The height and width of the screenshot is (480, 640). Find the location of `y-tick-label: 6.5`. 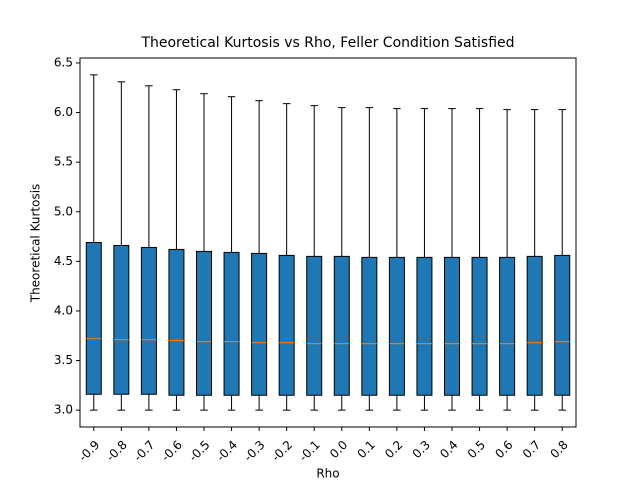

y-tick-label: 6.5 is located at coordinates (63, 62).